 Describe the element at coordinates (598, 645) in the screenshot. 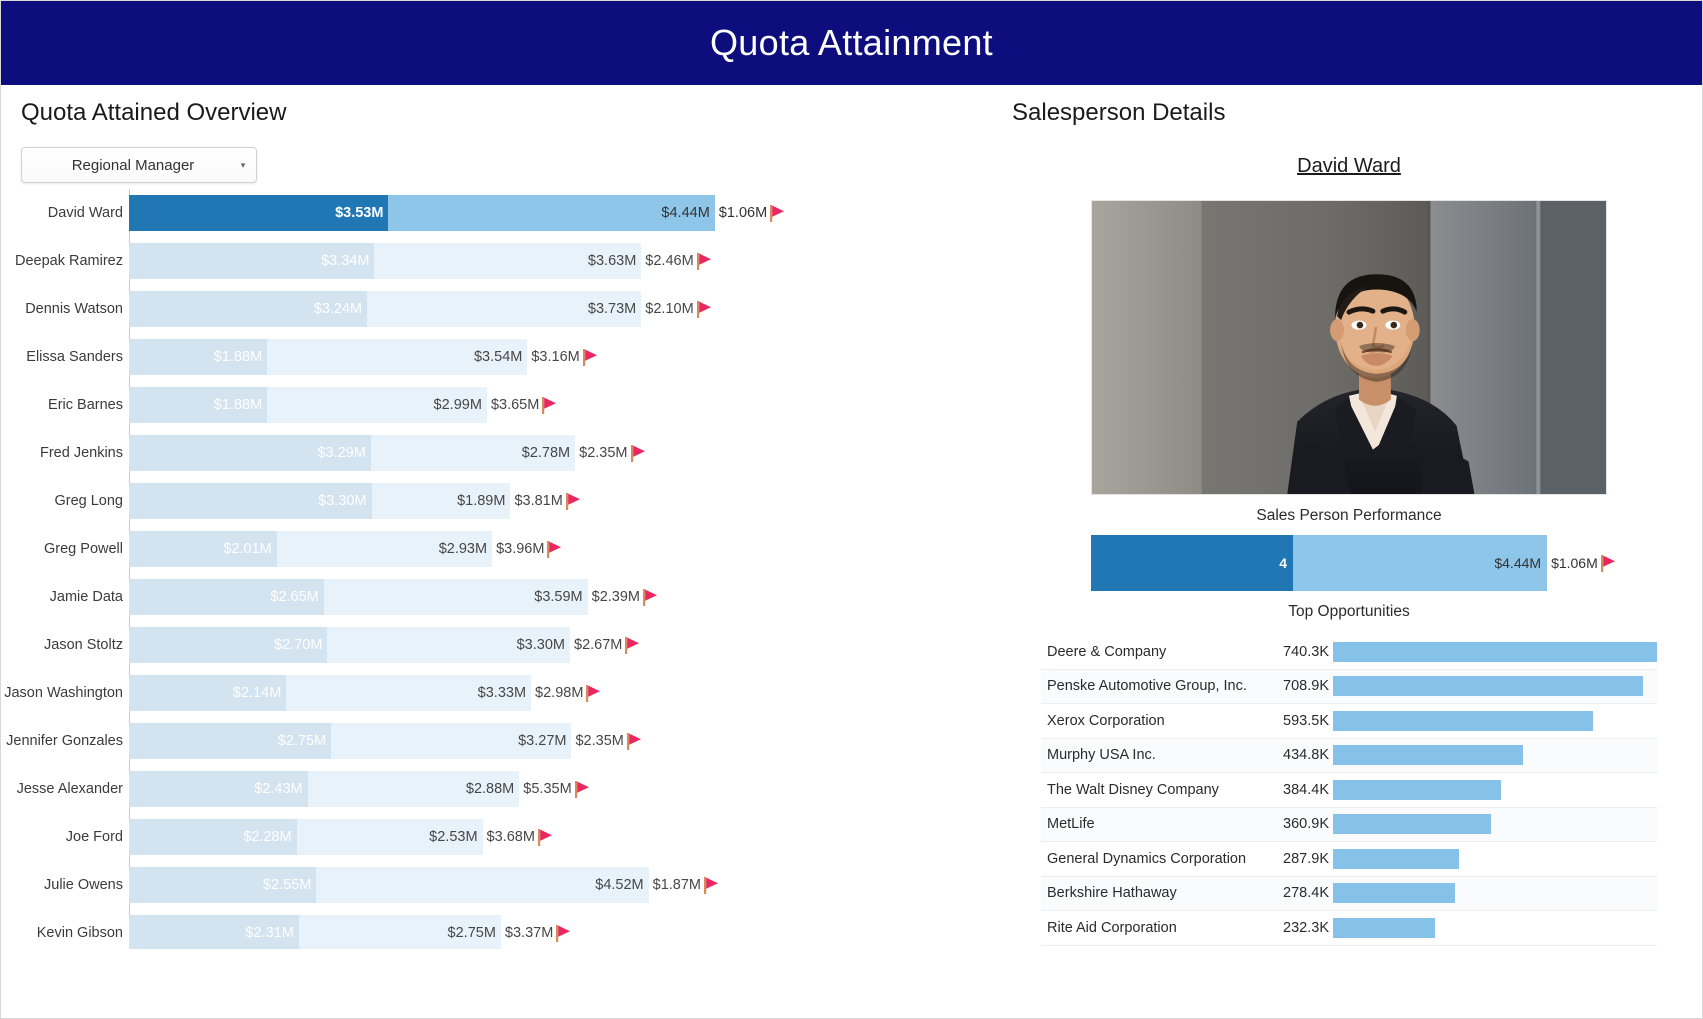

I see `quota-bar-gap-label: $2.67M` at that location.